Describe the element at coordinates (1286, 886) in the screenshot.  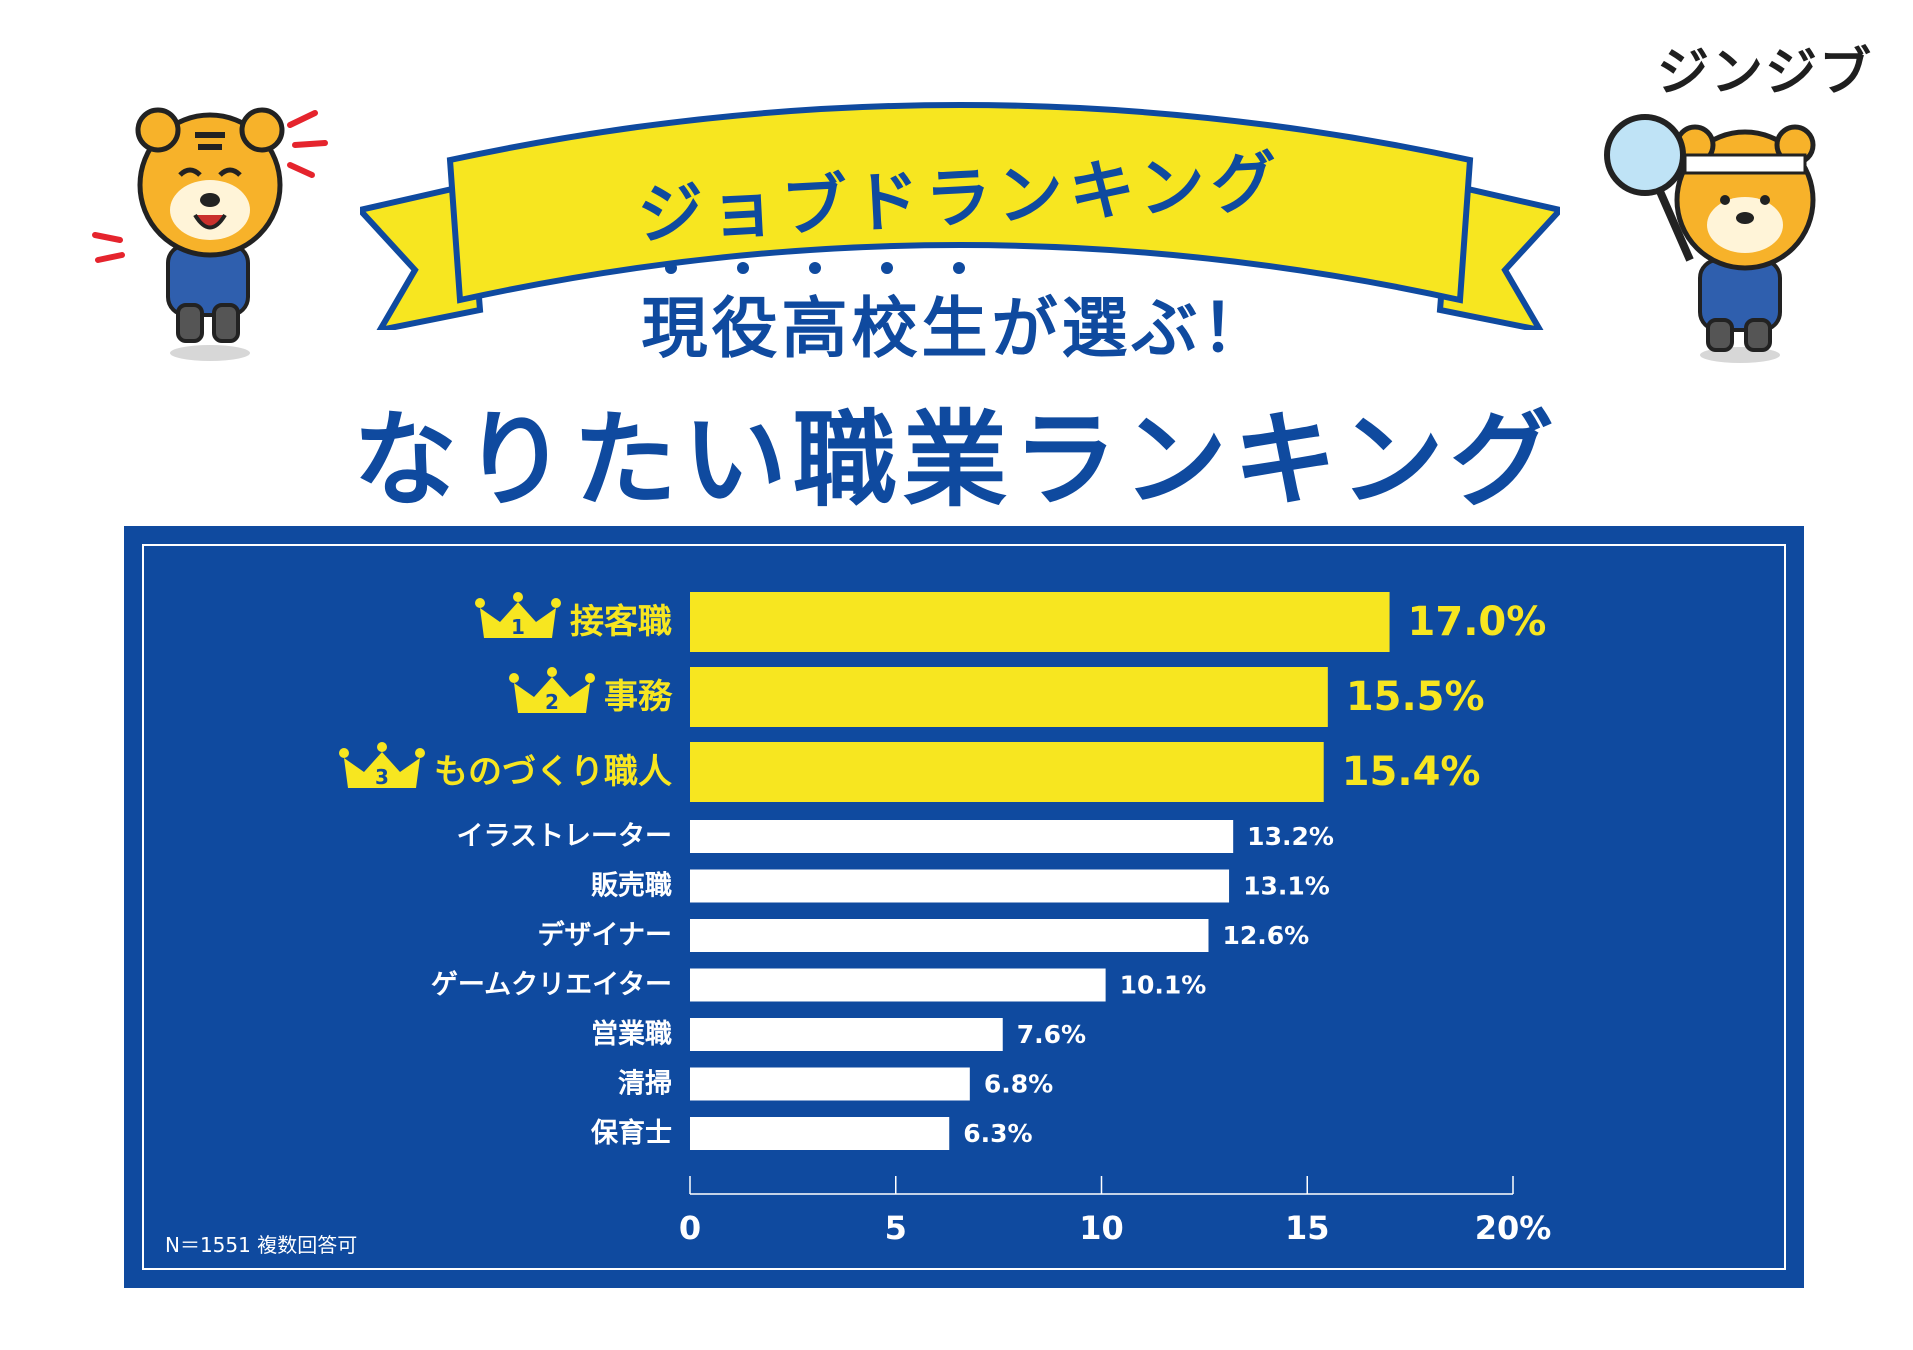
I see `value-label: 13.1%` at that location.